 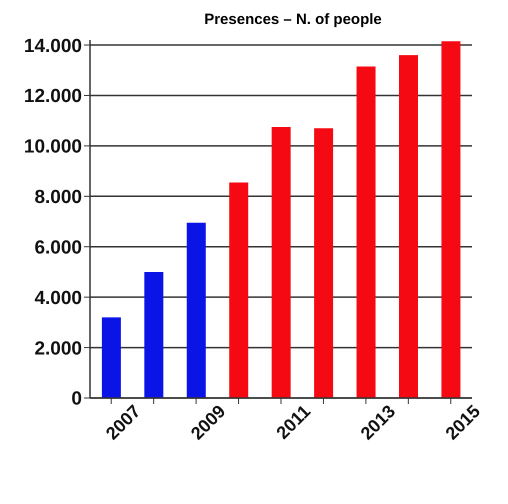 I want to click on y-tick-label: 10.000, so click(x=53, y=147).